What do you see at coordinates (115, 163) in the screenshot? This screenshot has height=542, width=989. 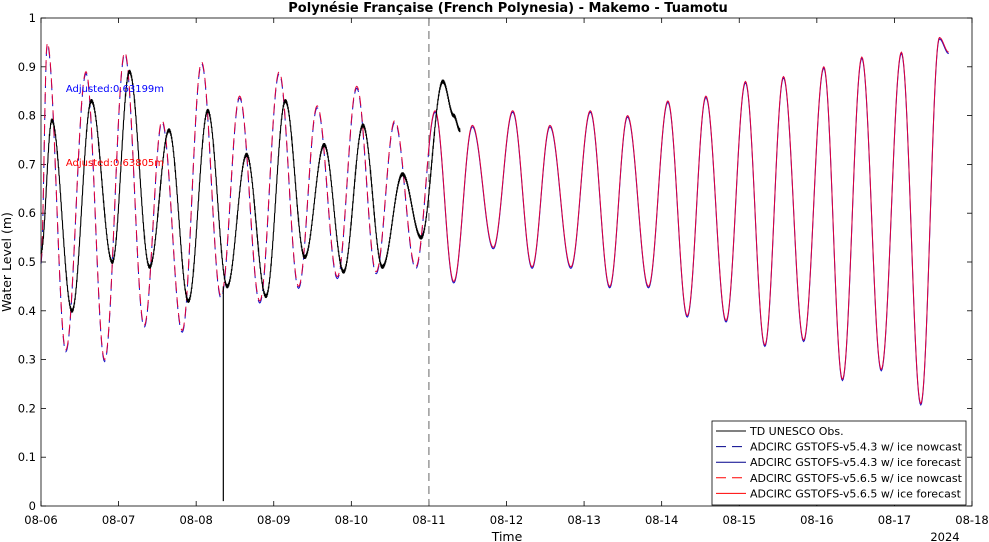 I see `adjusted-annotation: Adjusted:0.63805m` at bounding box center [115, 163].